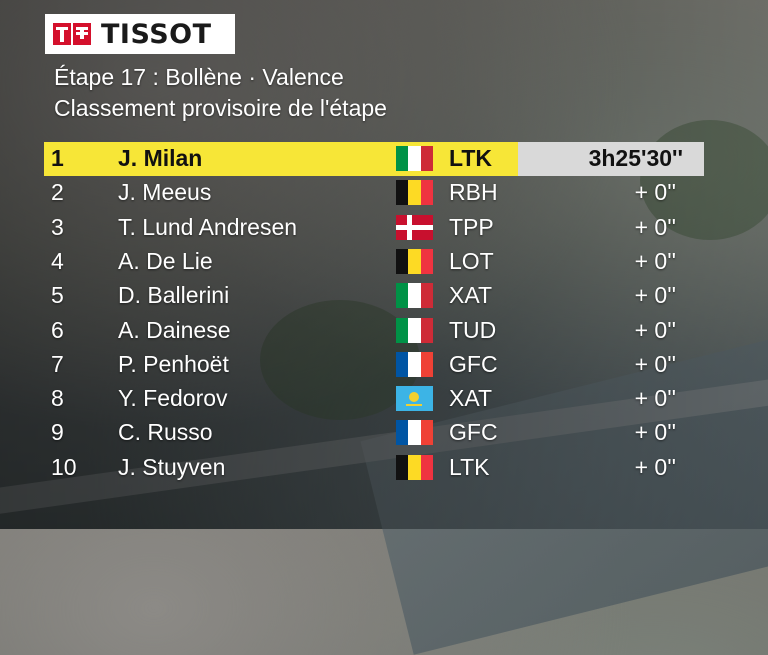  Describe the element at coordinates (173, 398) in the screenshot. I see `rider-name: Y. Fedorov` at that location.